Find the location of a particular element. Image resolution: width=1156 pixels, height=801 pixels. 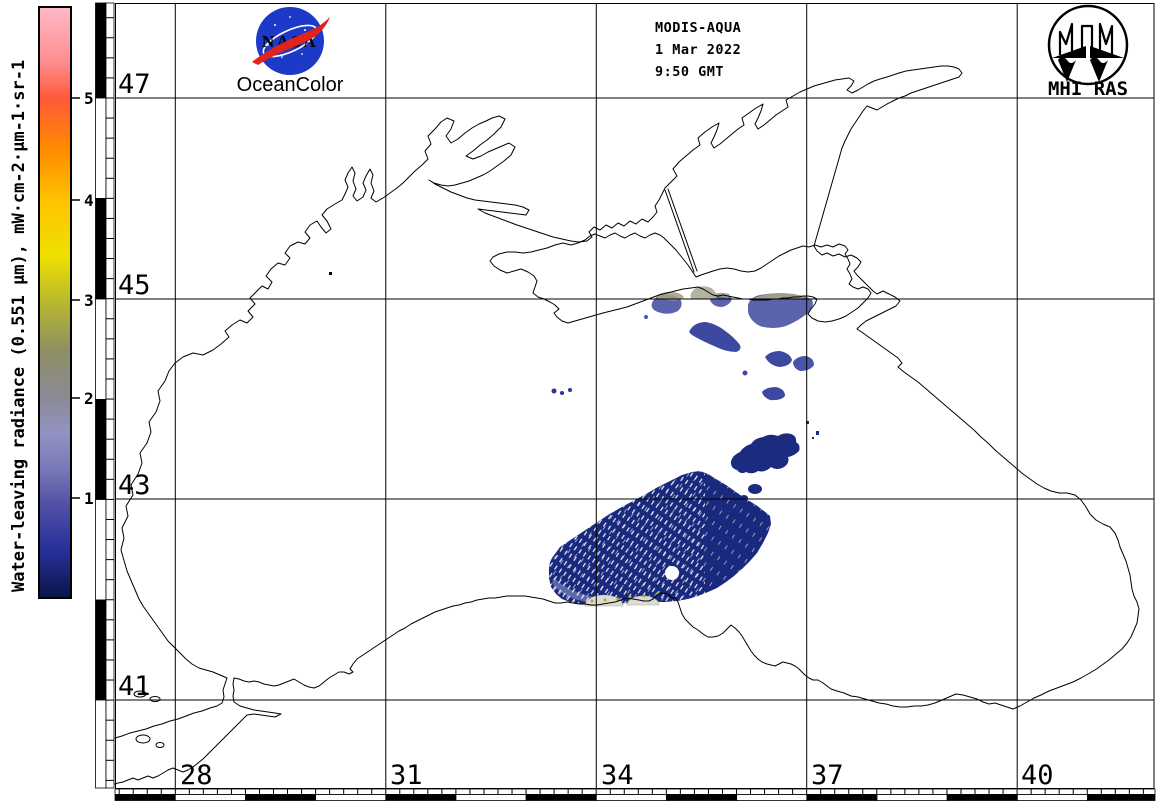

mhi-ras-logo: MHI RAS is located at coordinates (1088, 52).